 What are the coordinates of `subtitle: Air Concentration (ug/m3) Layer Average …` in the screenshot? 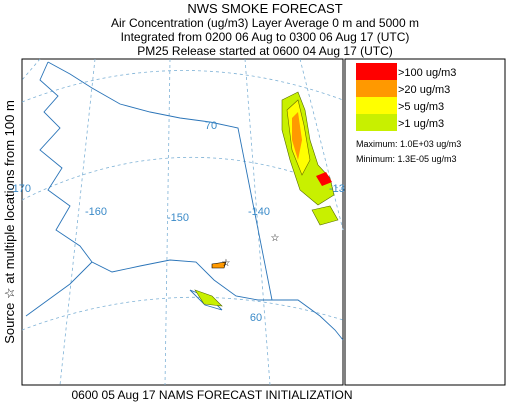 It's located at (265, 23).